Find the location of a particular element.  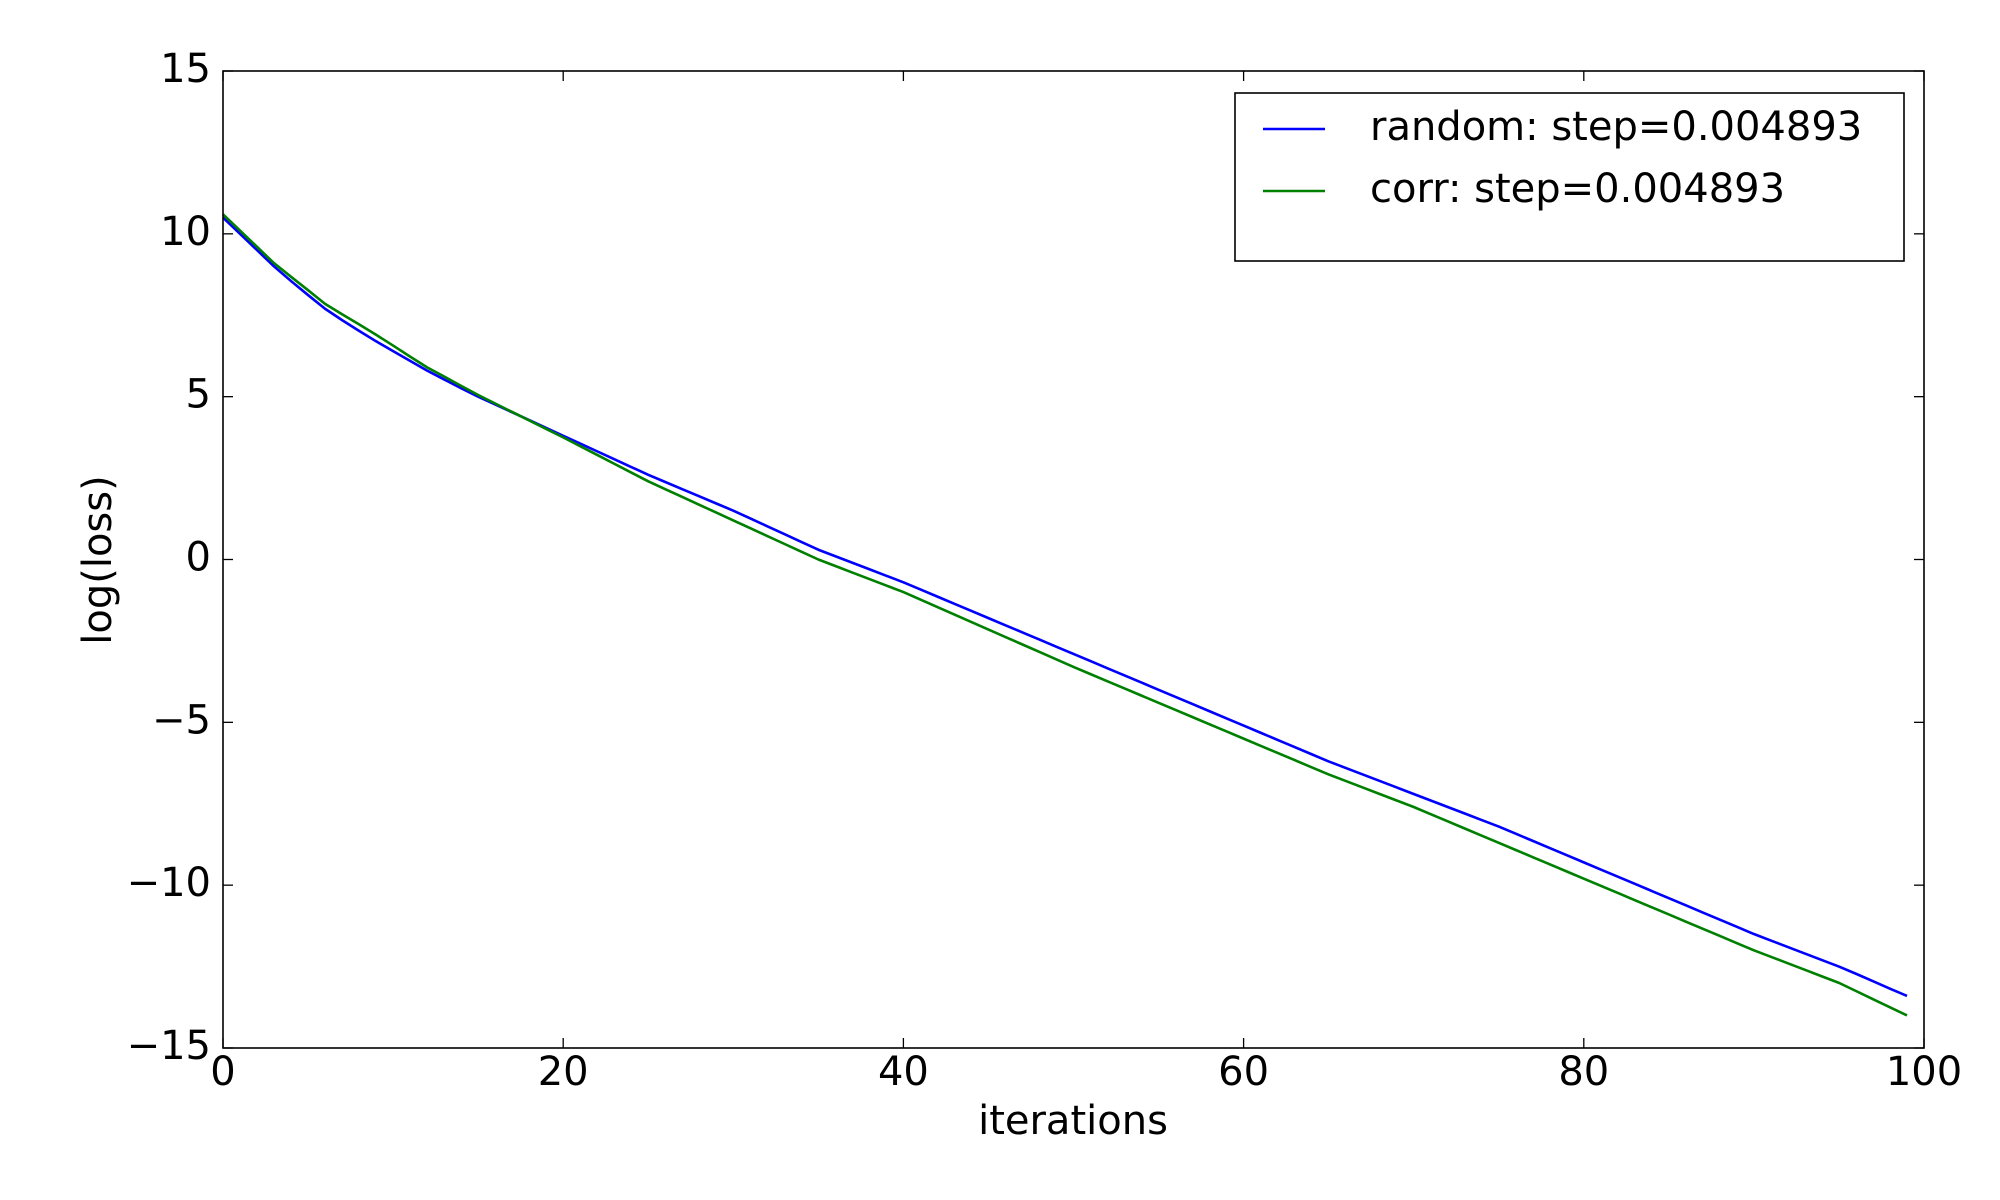

y-tick-label: 0 is located at coordinates (198, 558).